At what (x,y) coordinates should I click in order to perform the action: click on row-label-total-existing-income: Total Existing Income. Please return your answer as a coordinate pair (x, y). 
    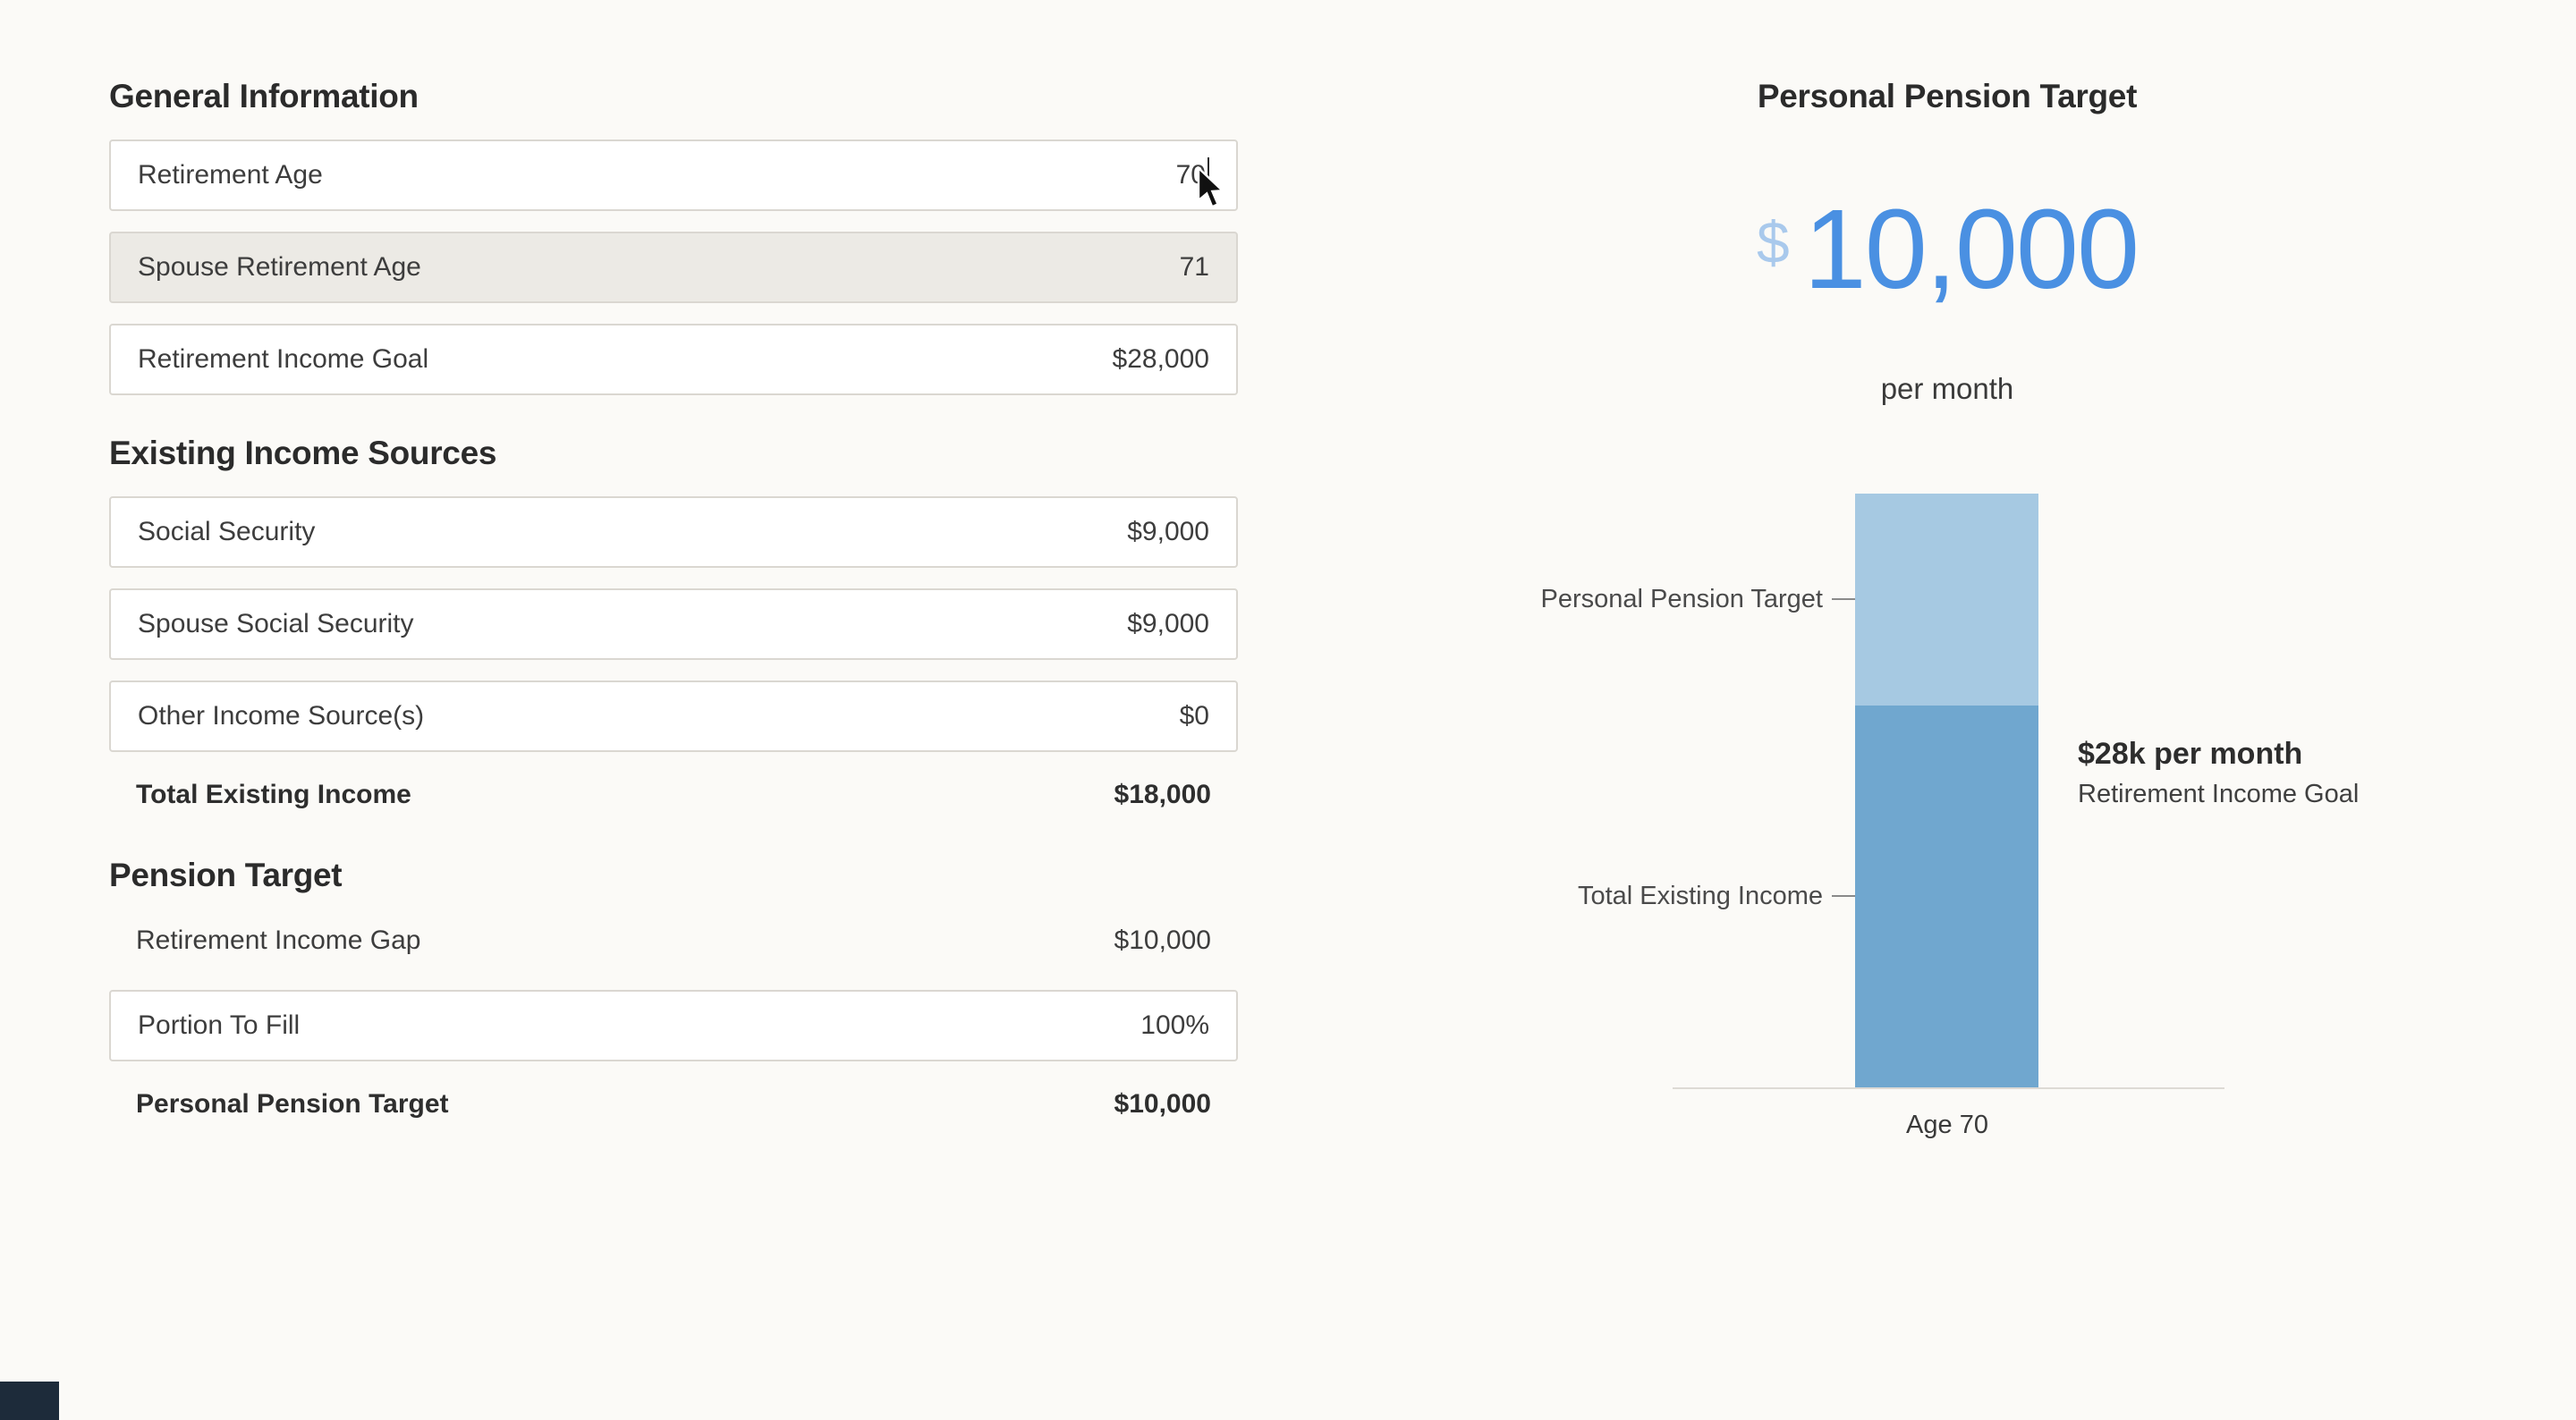
    Looking at the image, I should click on (273, 794).